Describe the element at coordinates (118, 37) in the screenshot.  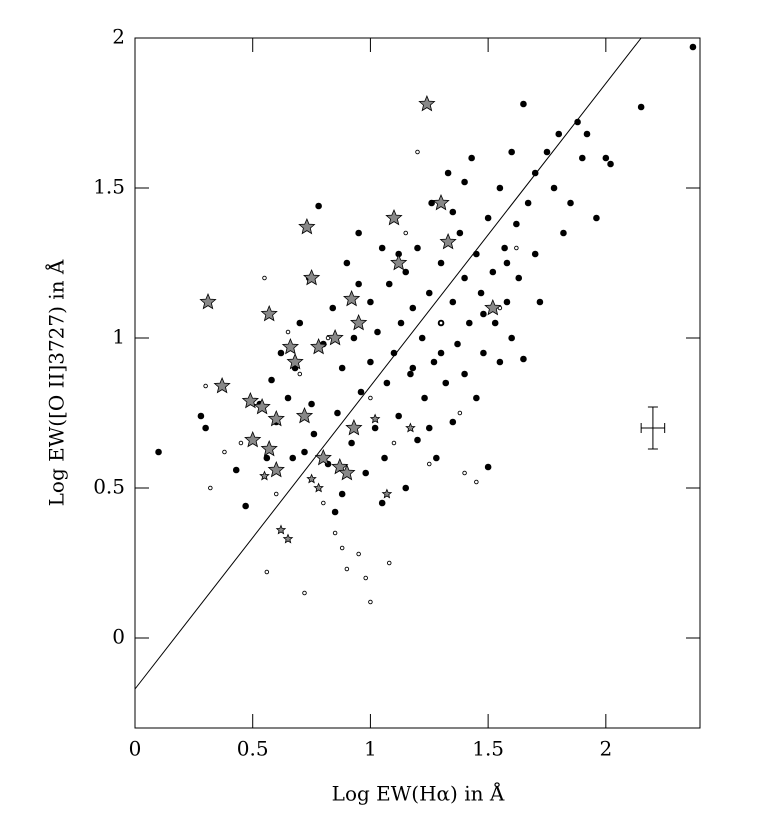
I see `y-tick-label: 2` at that location.